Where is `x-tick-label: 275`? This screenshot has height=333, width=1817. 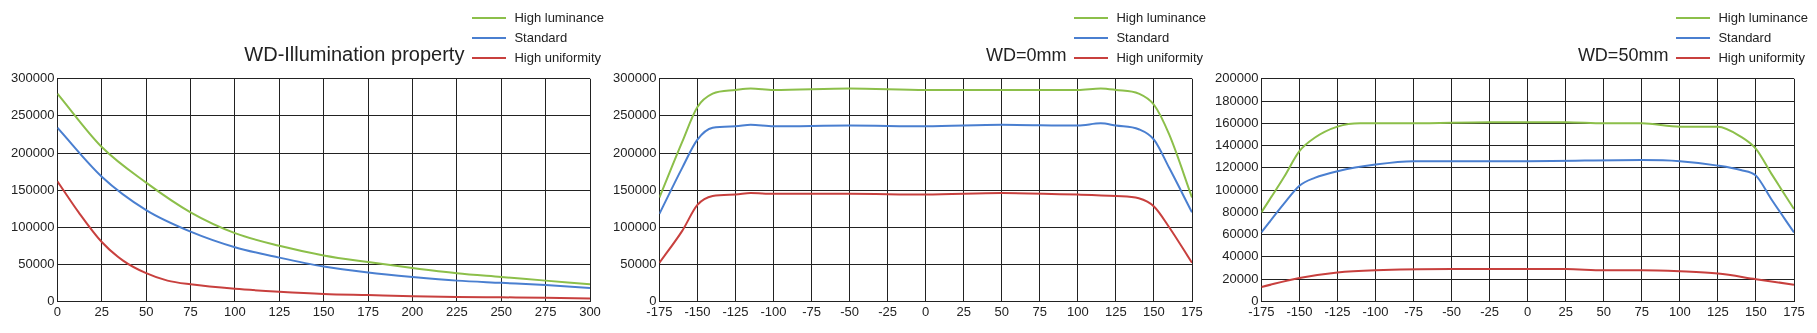
x-tick-label: 275 is located at coordinates (545, 311).